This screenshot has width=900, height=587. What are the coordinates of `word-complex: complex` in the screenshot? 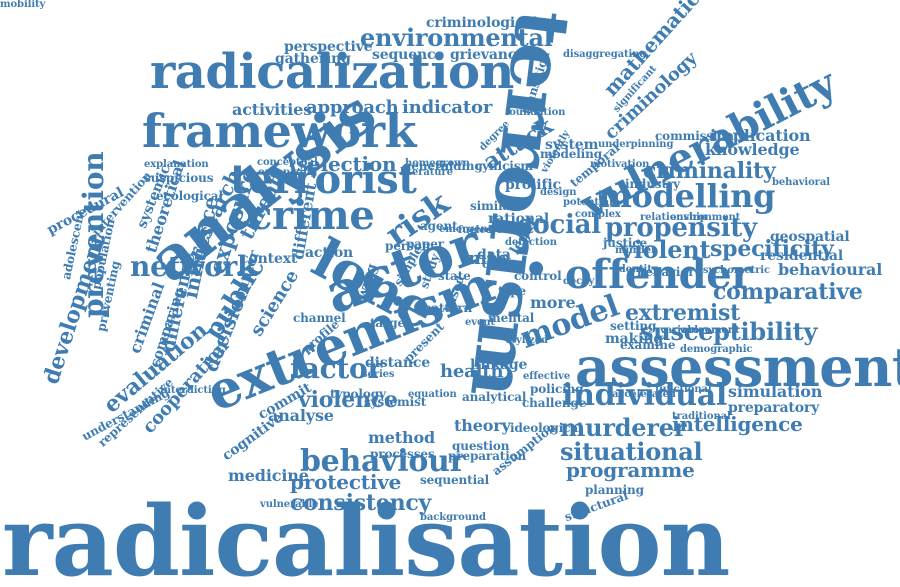 It's located at (598, 214).